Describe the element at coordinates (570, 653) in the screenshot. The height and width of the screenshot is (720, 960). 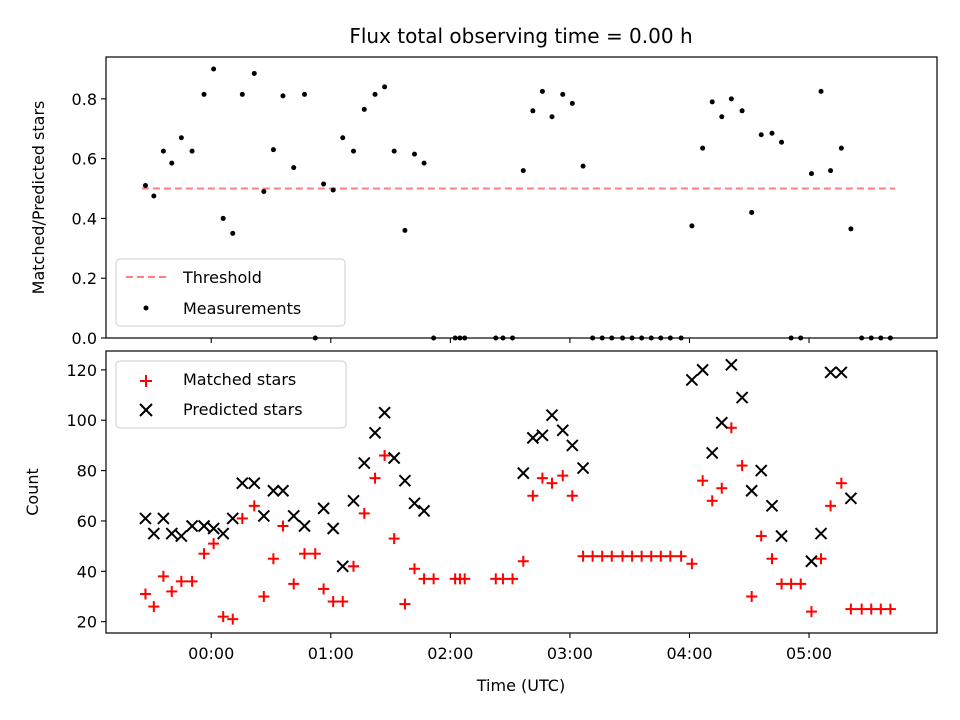
I see `x-tick-label: 03:00` at that location.